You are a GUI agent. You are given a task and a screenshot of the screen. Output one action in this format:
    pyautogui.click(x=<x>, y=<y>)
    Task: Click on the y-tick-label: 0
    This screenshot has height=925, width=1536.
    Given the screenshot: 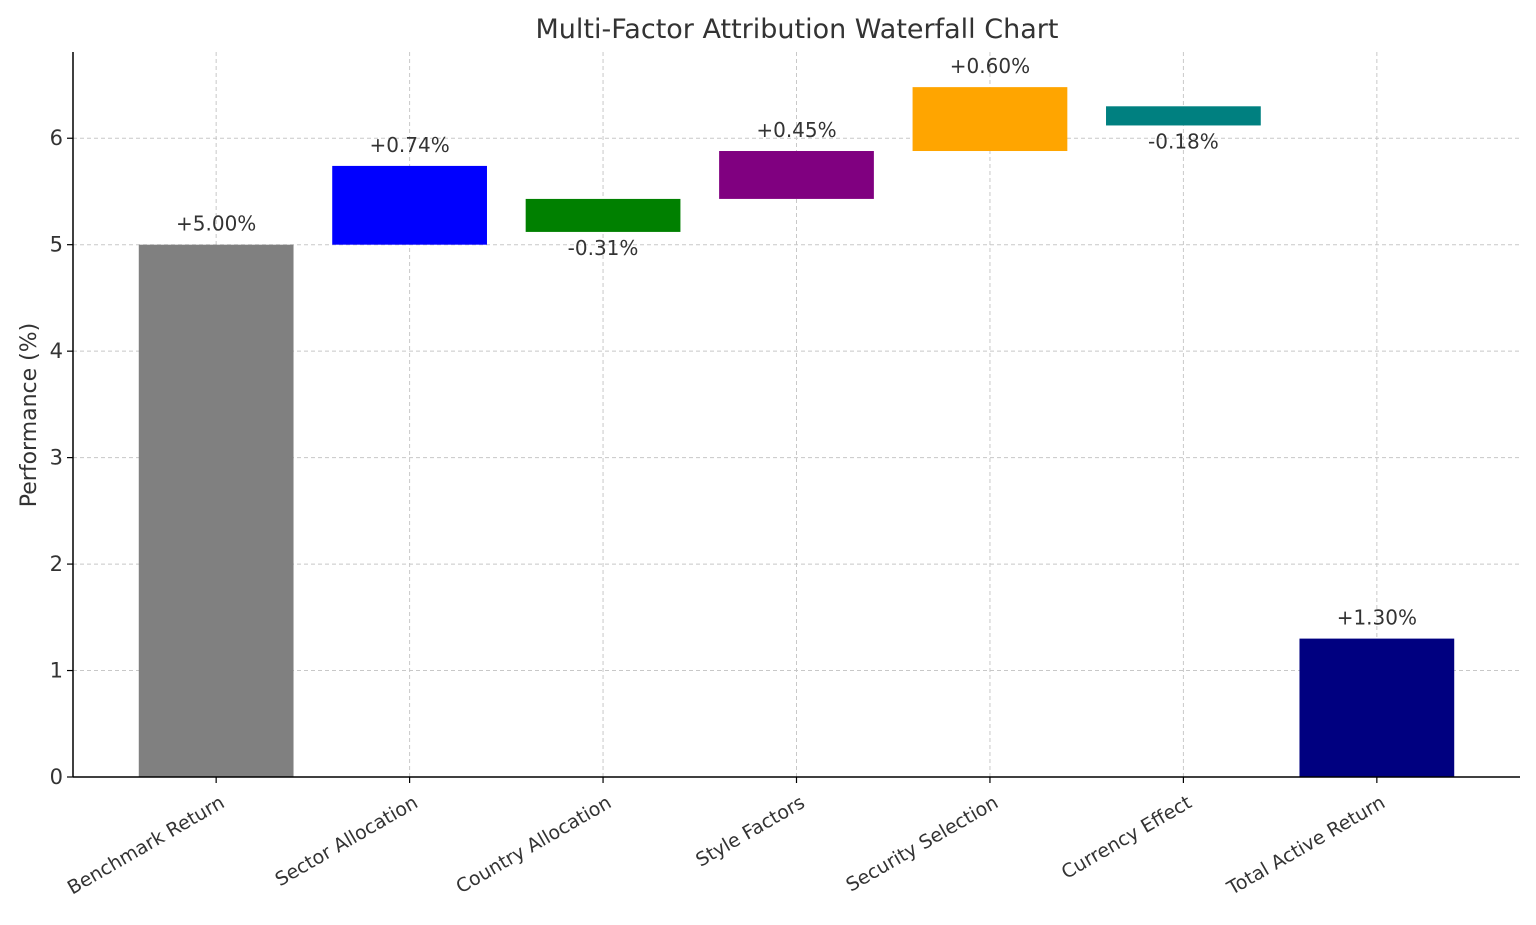 What is the action you would take?
    pyautogui.click(x=56, y=777)
    